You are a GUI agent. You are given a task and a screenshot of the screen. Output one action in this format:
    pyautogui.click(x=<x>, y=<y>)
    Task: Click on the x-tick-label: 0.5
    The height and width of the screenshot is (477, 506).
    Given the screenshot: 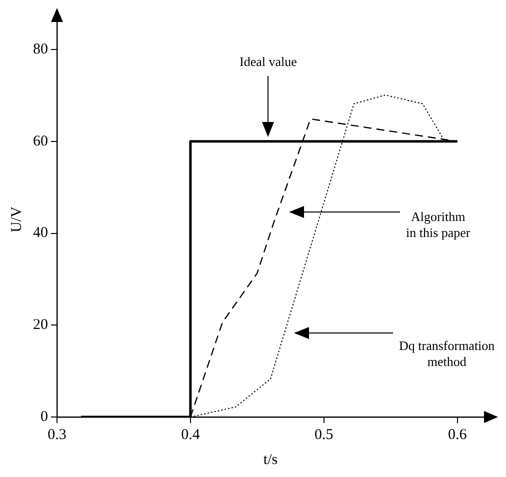 What is the action you would take?
    pyautogui.click(x=324, y=434)
    